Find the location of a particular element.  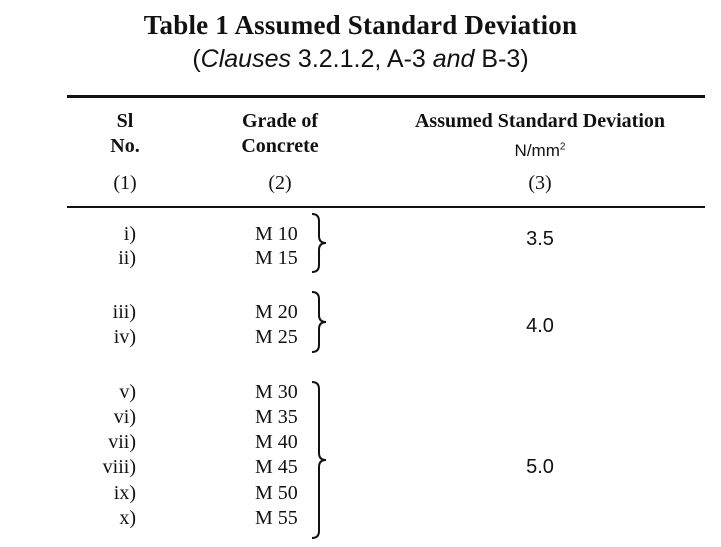

grade-cell: M 15 is located at coordinates (276, 258).